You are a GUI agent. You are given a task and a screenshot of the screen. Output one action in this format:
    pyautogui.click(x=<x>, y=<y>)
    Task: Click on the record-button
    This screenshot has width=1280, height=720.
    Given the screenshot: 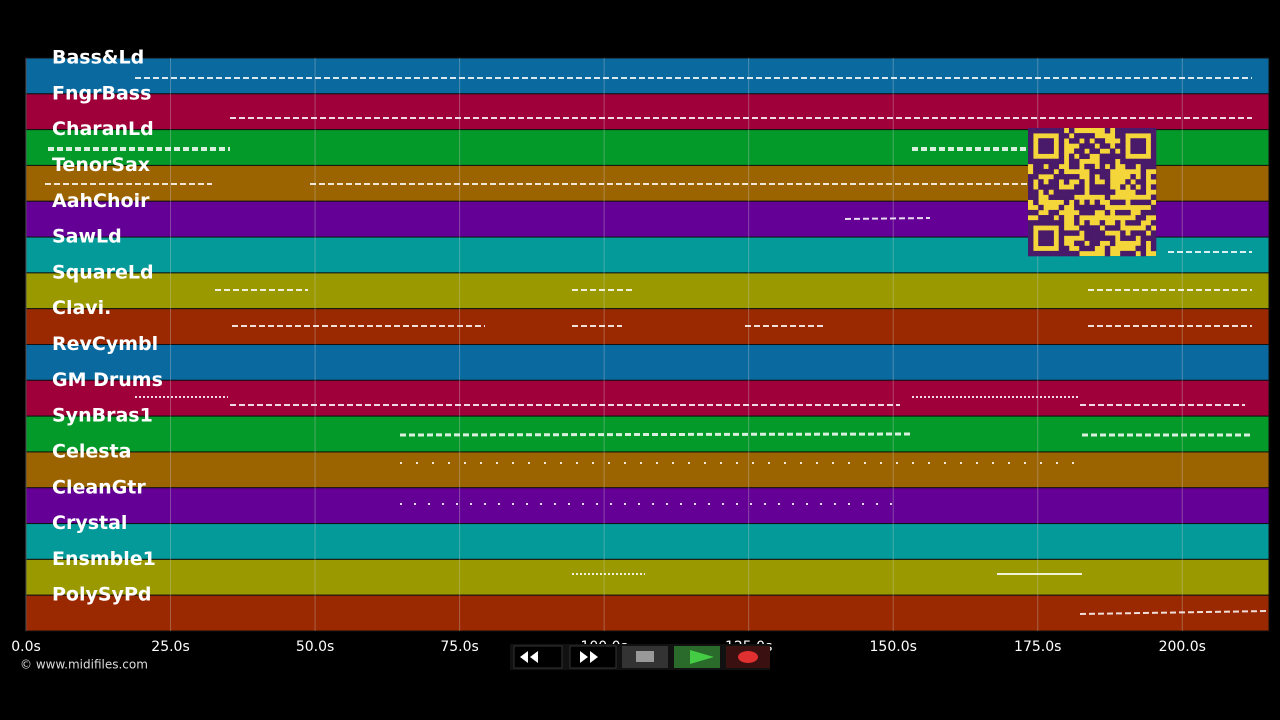 What is the action you would take?
    pyautogui.click(x=748, y=657)
    